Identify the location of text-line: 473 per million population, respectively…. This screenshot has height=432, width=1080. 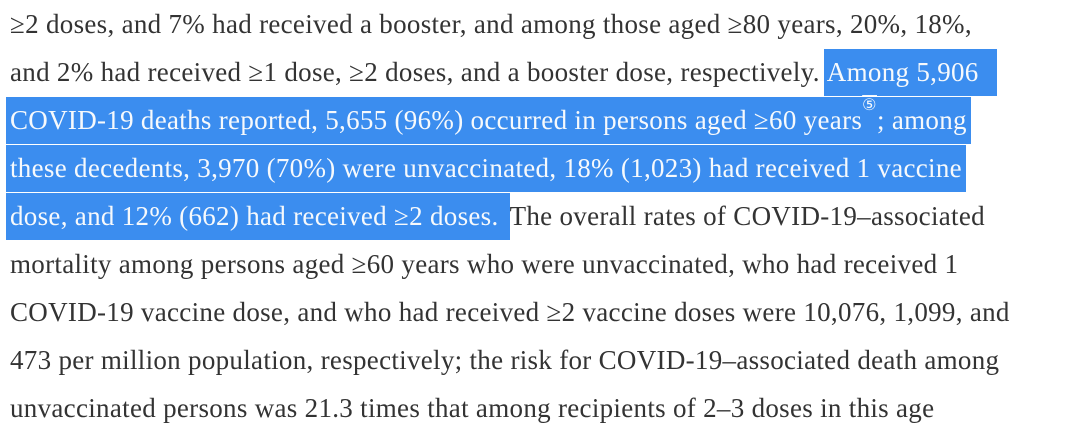
(545, 360).